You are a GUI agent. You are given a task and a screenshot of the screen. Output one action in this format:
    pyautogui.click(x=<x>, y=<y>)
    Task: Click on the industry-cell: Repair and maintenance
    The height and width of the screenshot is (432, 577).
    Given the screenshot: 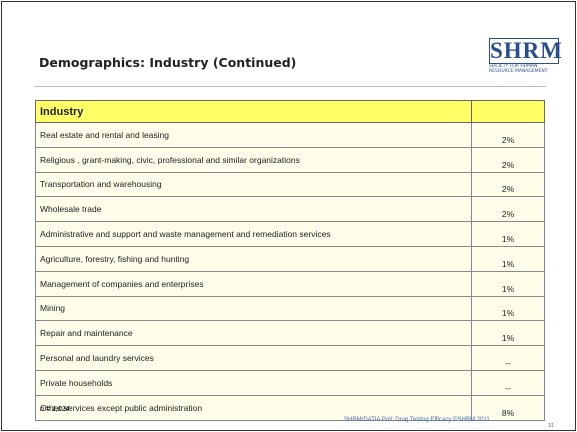 What is the action you would take?
    pyautogui.click(x=253, y=333)
    